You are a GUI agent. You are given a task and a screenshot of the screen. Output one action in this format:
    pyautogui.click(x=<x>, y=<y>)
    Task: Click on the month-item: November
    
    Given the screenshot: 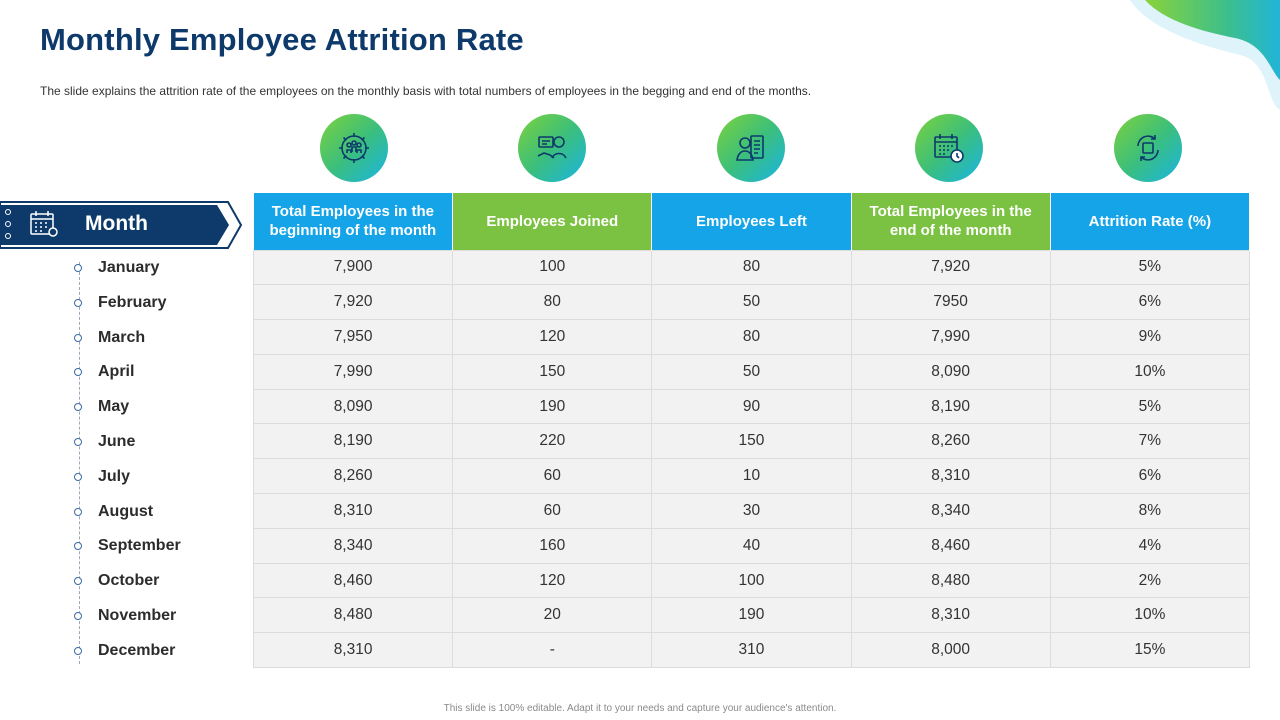 What is the action you would take?
    pyautogui.click(x=125, y=616)
    